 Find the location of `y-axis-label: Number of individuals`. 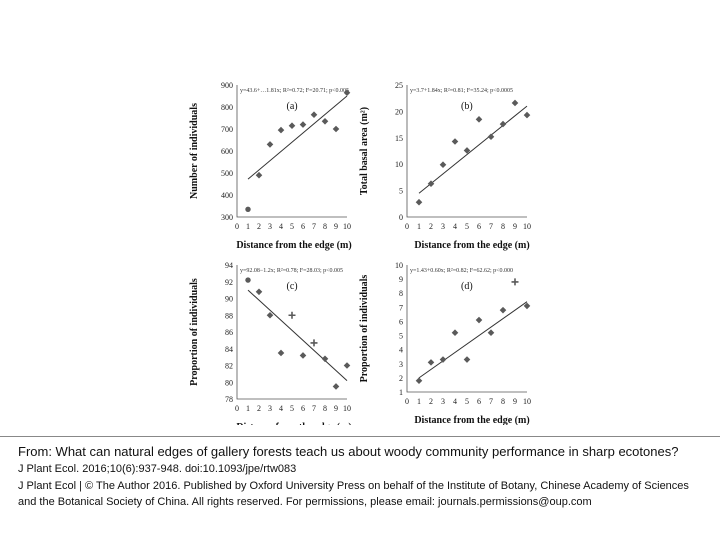

y-axis-label: Number of individuals is located at coordinates (194, 151).